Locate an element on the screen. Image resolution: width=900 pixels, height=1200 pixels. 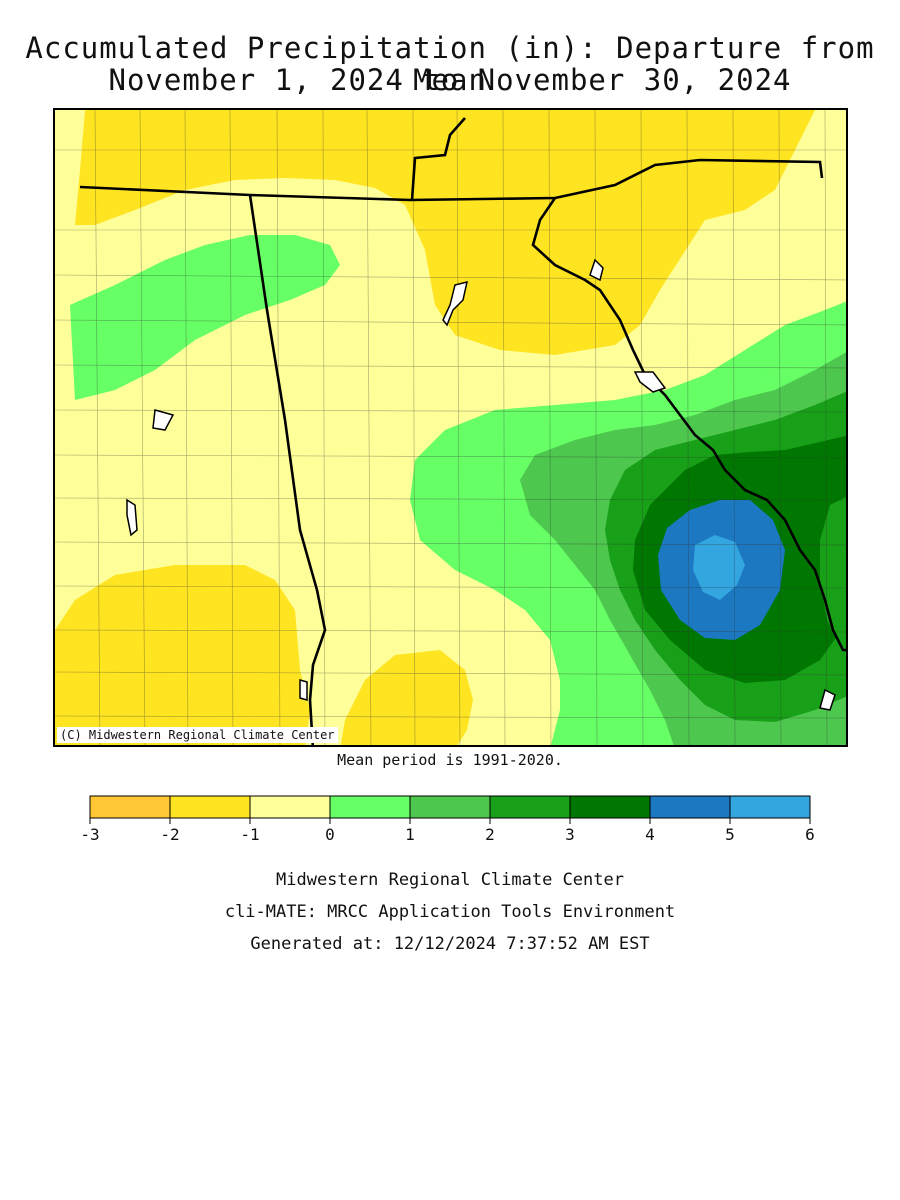
legend-tick-label-1: -2 is located at coordinates (169, 834).